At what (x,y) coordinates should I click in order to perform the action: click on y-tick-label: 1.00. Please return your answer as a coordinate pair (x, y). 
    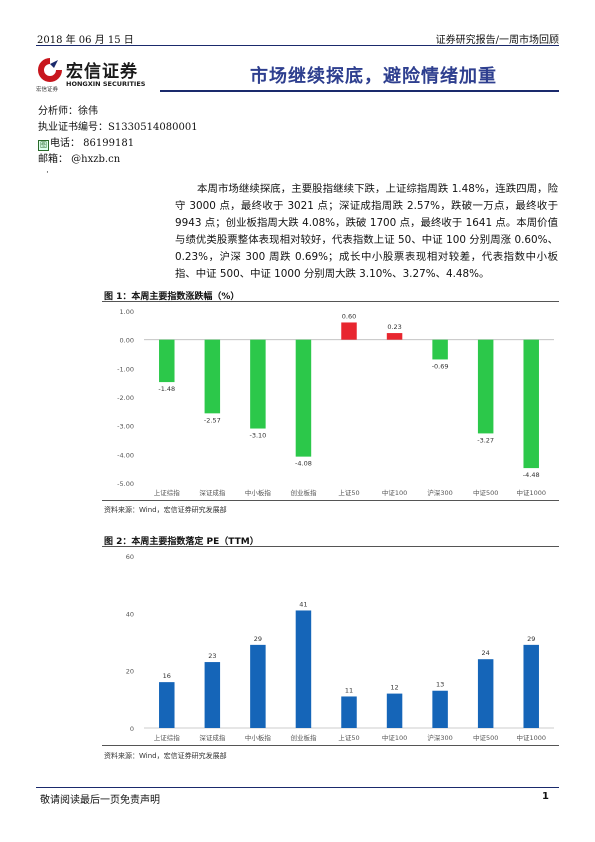
    Looking at the image, I should click on (127, 312).